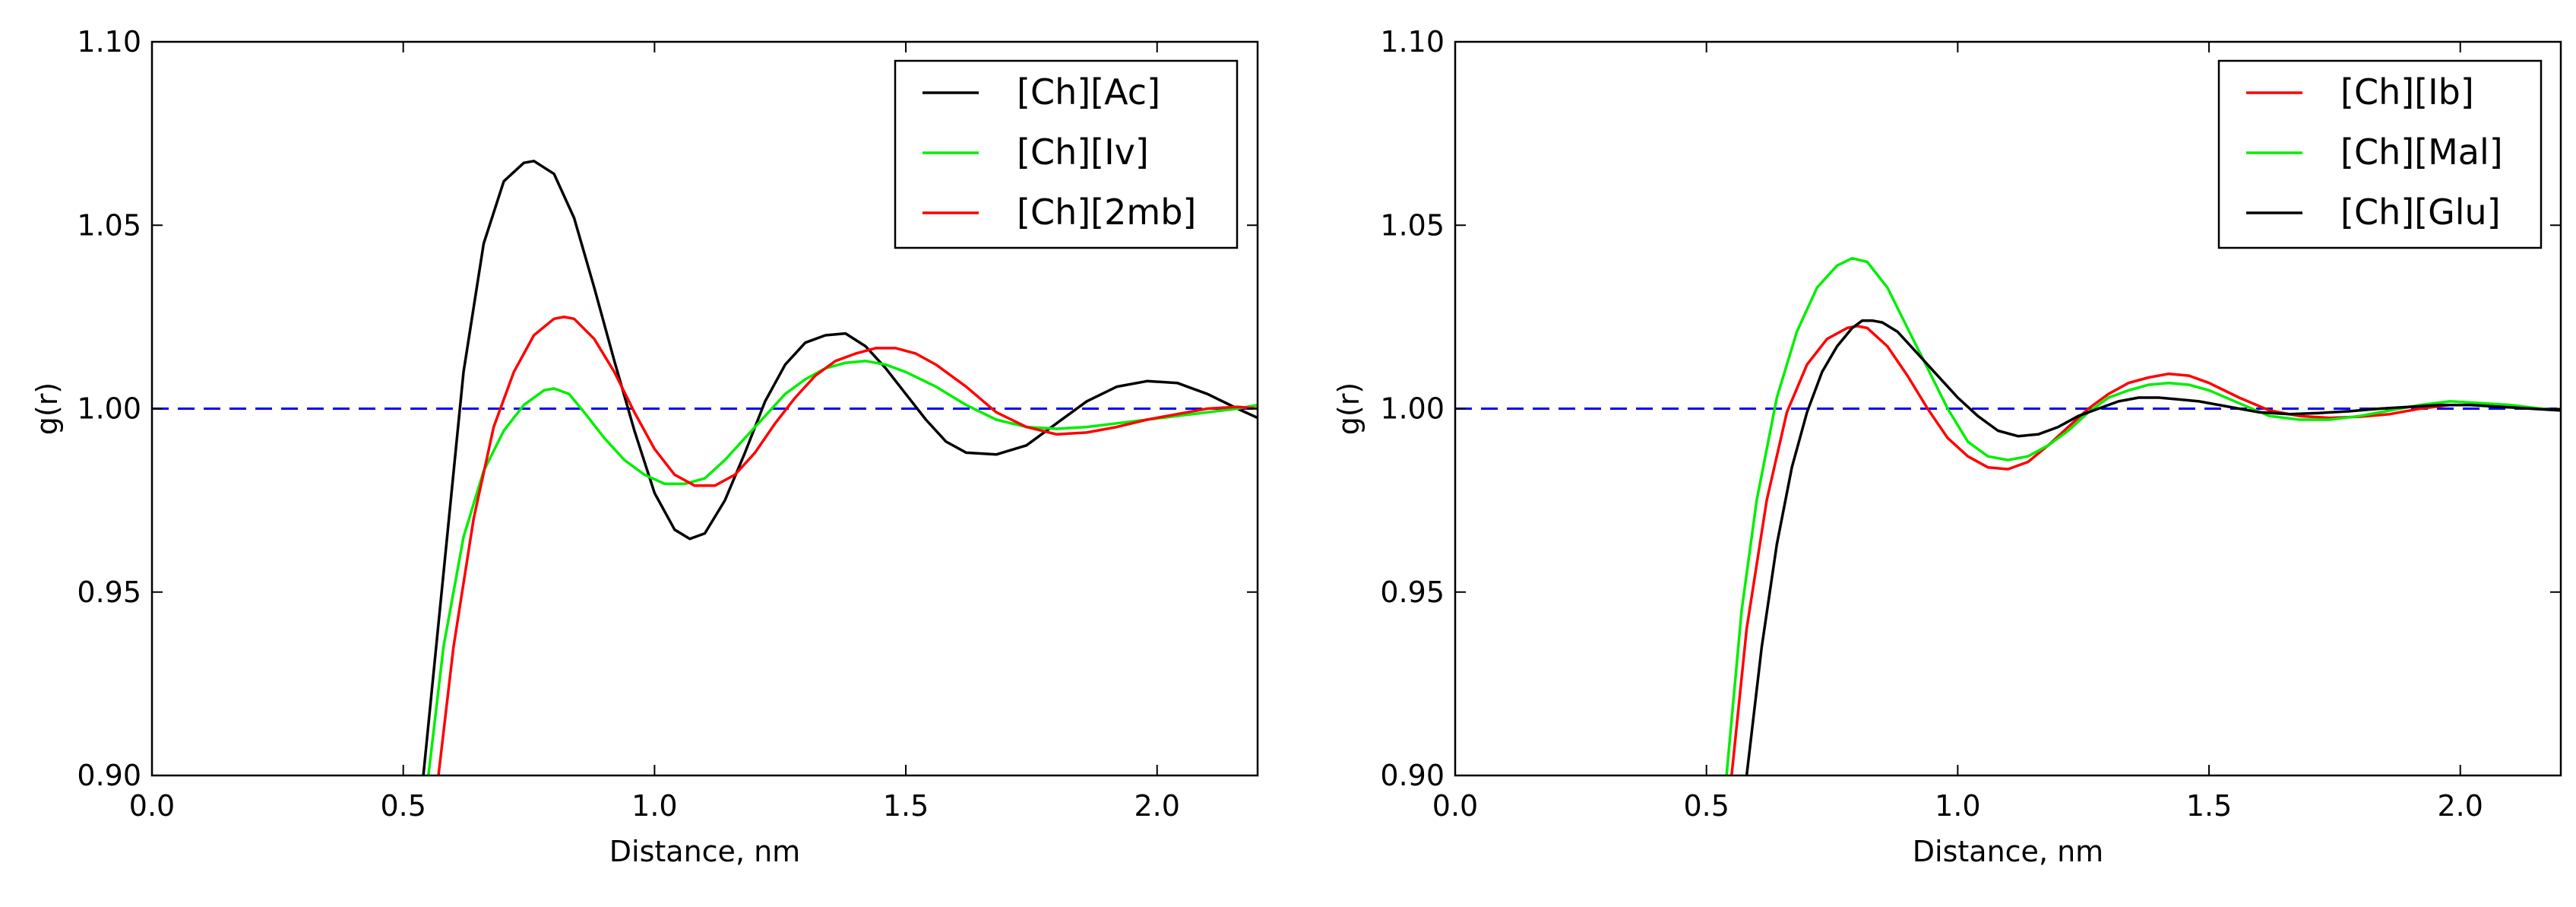  What do you see at coordinates (109, 776) in the screenshot?
I see `y-tick-label-left: 0.90` at bounding box center [109, 776].